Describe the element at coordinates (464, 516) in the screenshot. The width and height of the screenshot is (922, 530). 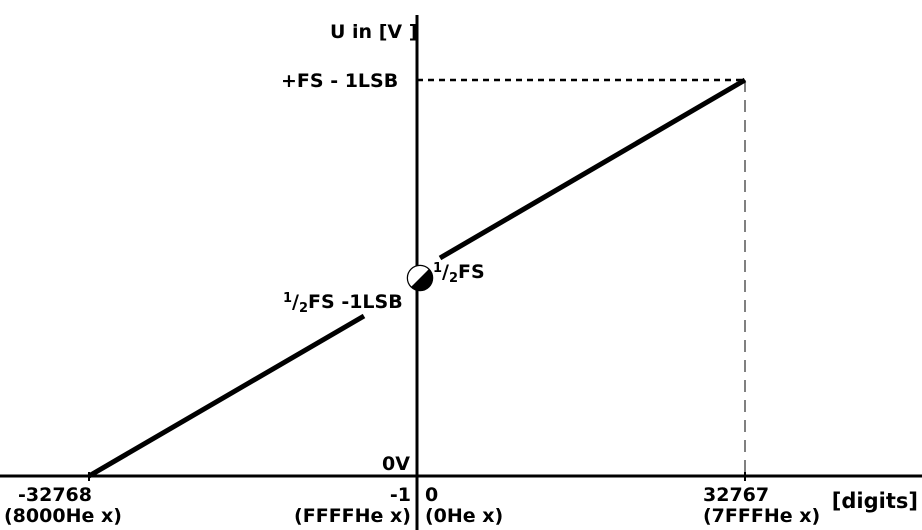
I see `x-tick-hex: (0He x)` at that location.